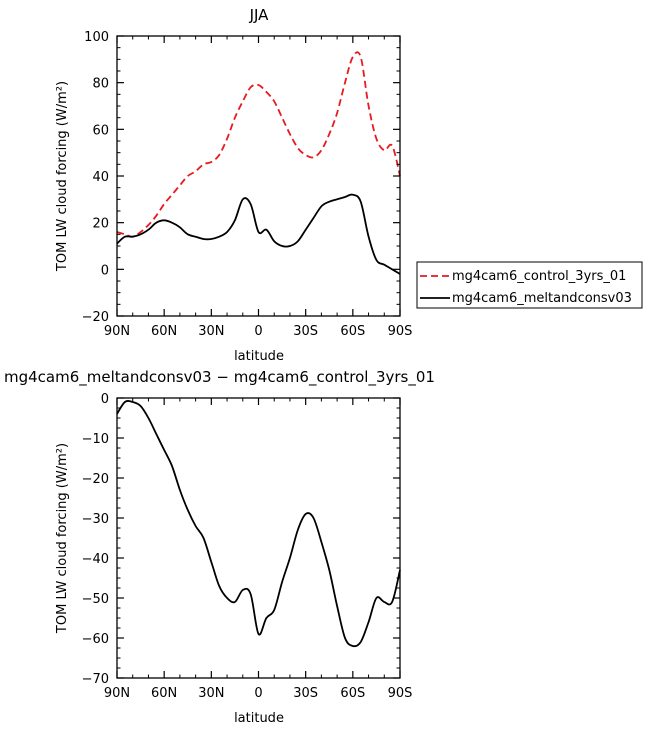 This screenshot has width=649, height=730. I want to click on top-x-tick-label: 90N, so click(117, 331).